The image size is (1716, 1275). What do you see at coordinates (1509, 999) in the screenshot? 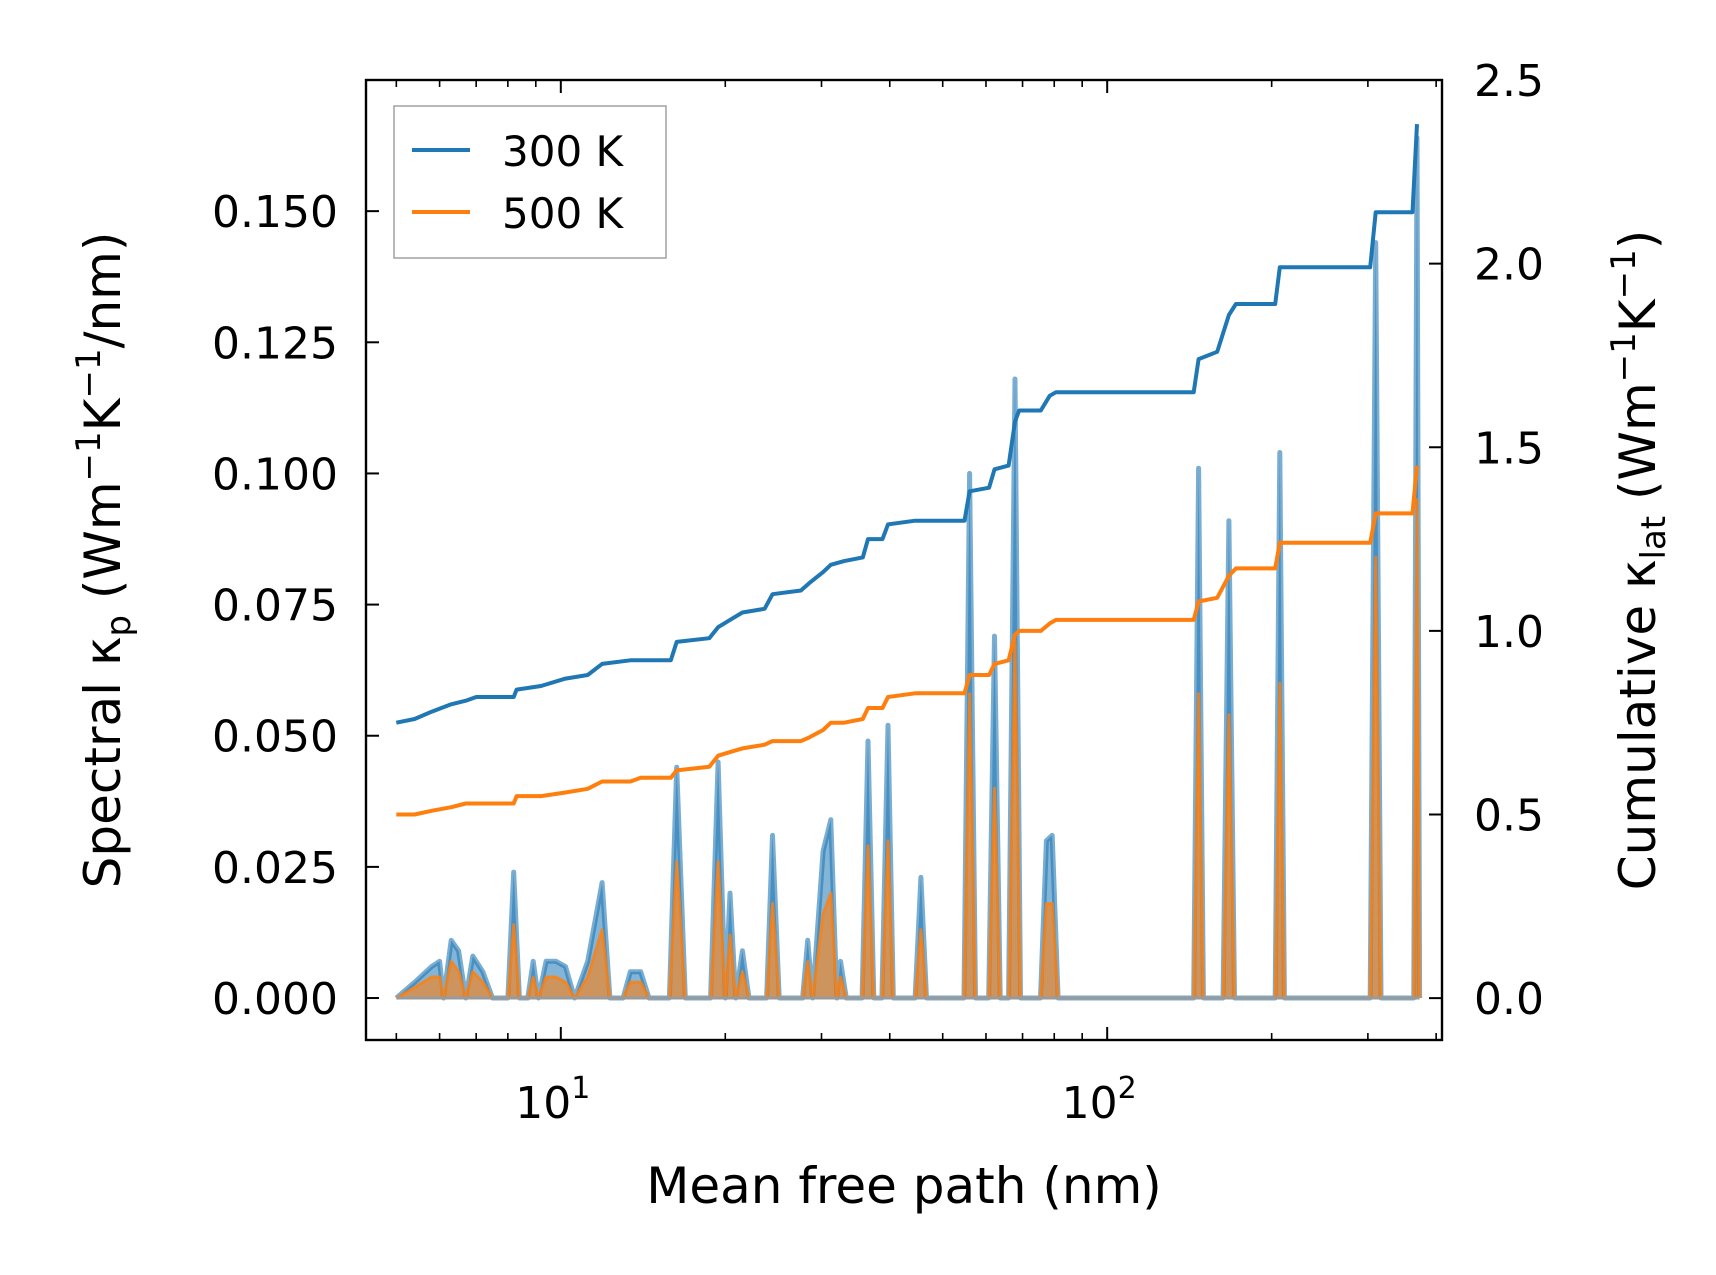
I see `y-right-tick-label: 0.0` at bounding box center [1509, 999].